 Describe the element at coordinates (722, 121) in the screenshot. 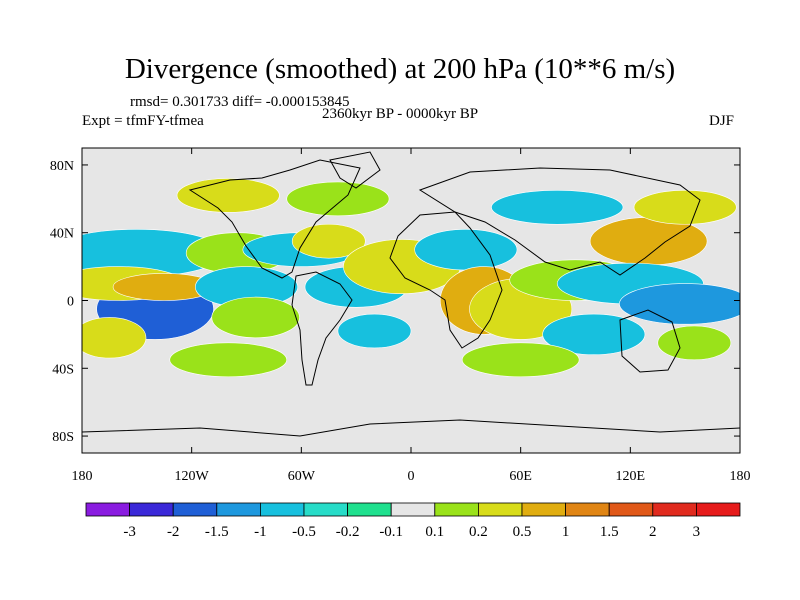

I see `season-text: DJF` at that location.